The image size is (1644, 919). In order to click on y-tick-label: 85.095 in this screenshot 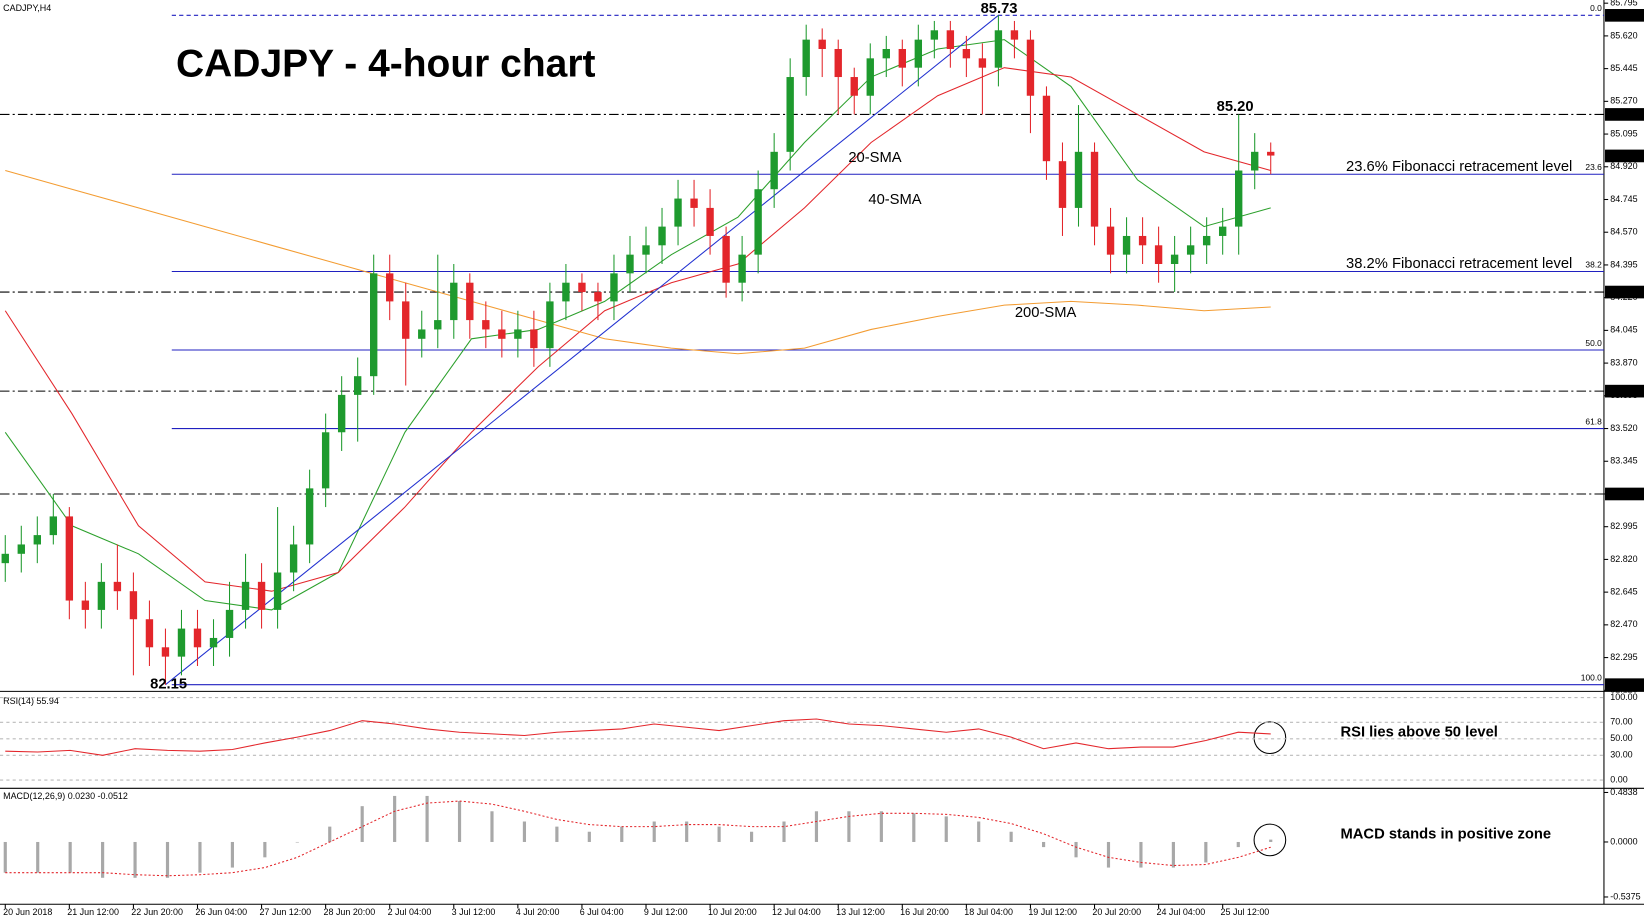, I will do `click(1623, 133)`.